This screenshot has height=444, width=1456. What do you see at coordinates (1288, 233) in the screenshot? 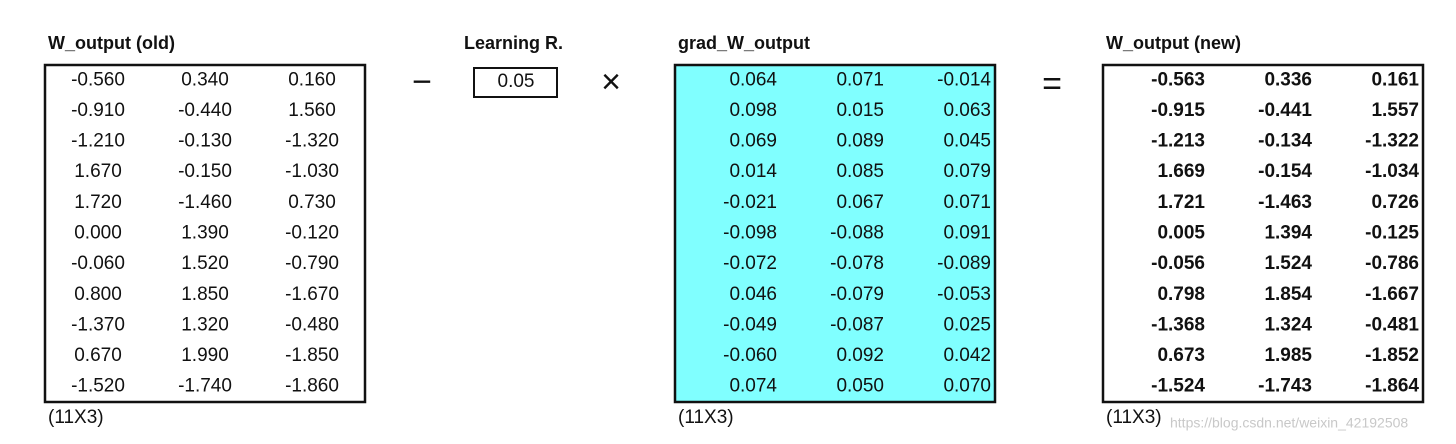
I see `matrix-cell: 1.394` at bounding box center [1288, 233].